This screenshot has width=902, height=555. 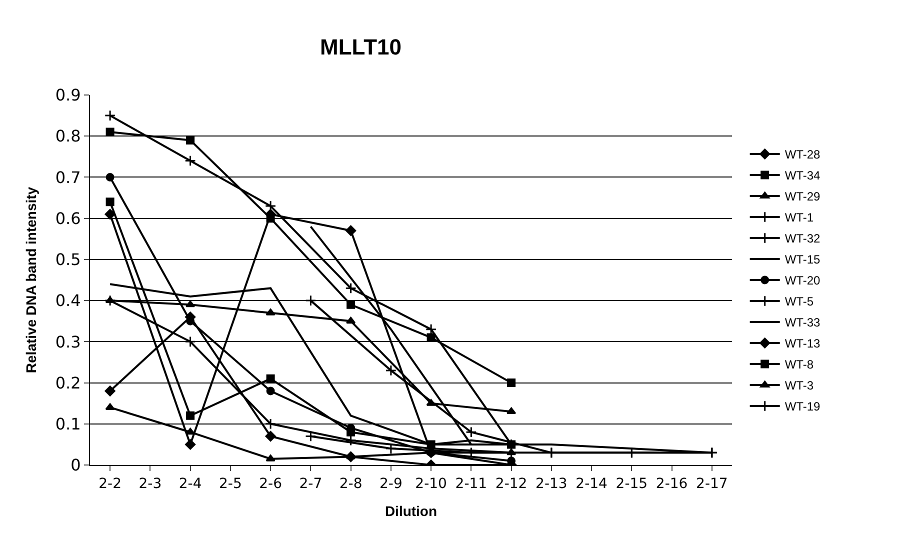 What do you see at coordinates (190, 484) in the screenshot?
I see `x-tick-label: 2-4` at bounding box center [190, 484].